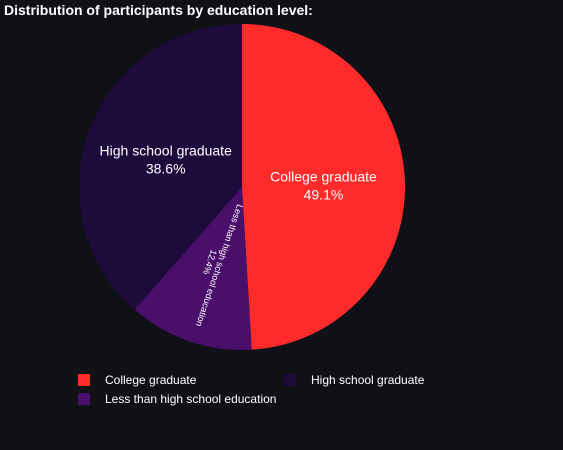 The width and height of the screenshot is (563, 450). I want to click on legend-label-high-school-graduate: High school graduate, so click(368, 380).